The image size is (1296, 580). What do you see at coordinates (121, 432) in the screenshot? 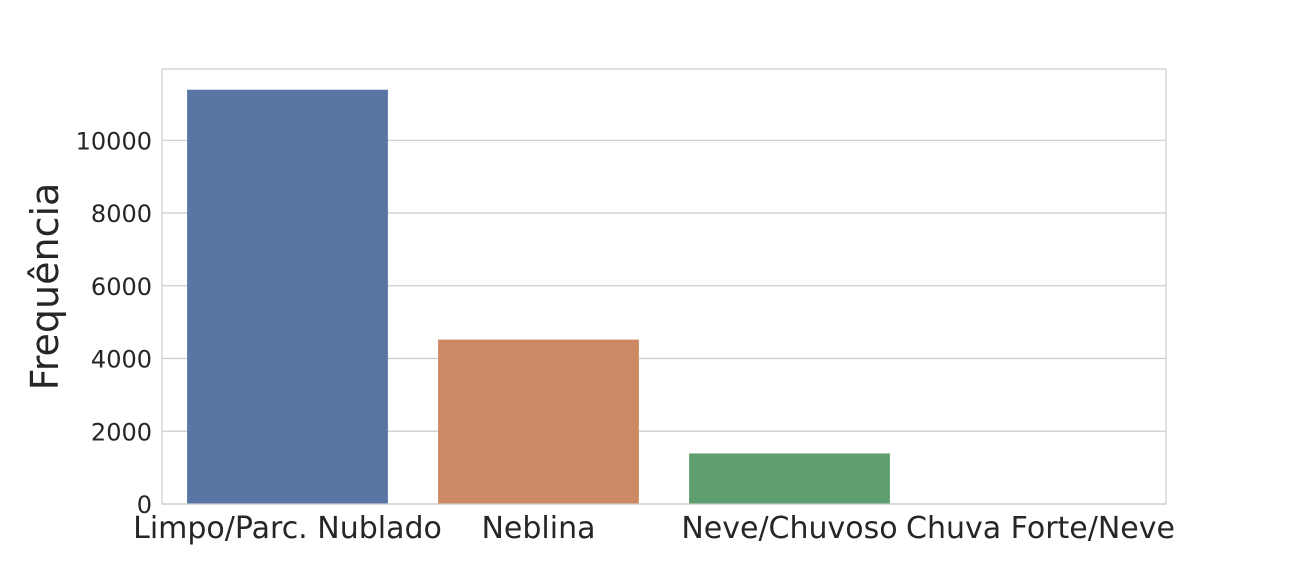
I see `y-tick-label: 2000` at bounding box center [121, 432].